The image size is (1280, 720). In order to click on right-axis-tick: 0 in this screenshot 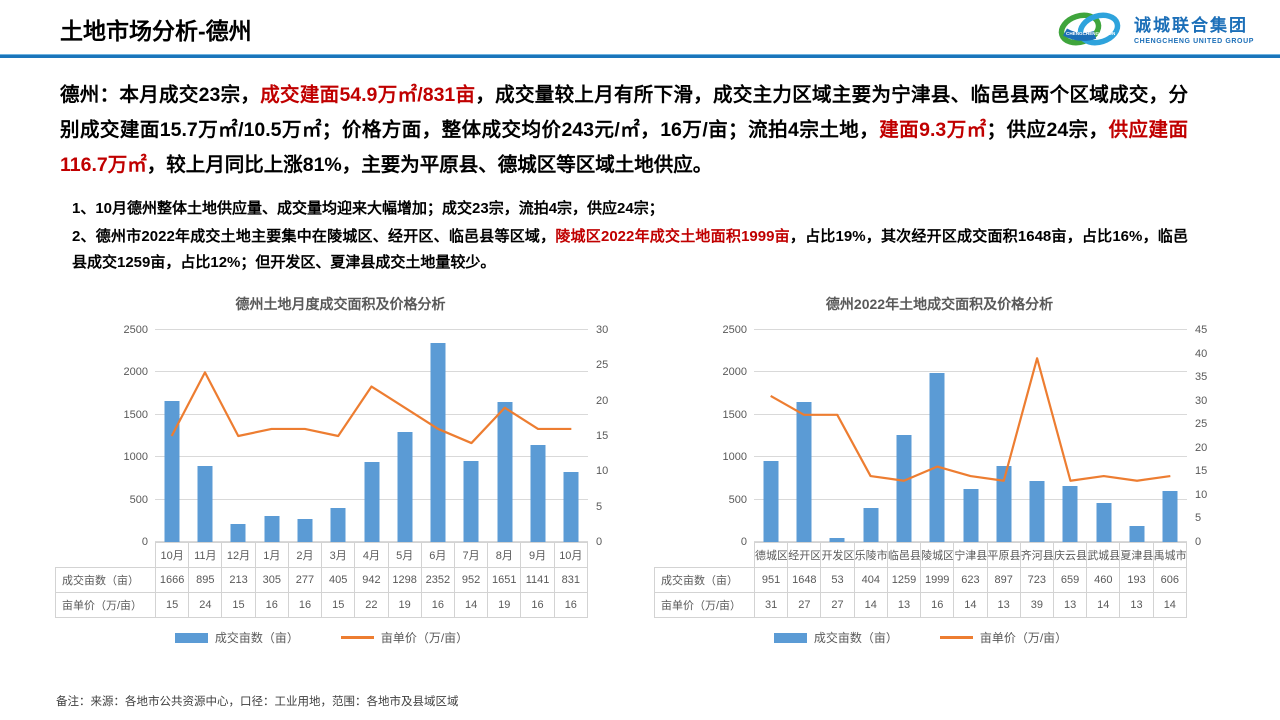, I will do `click(599, 542)`.